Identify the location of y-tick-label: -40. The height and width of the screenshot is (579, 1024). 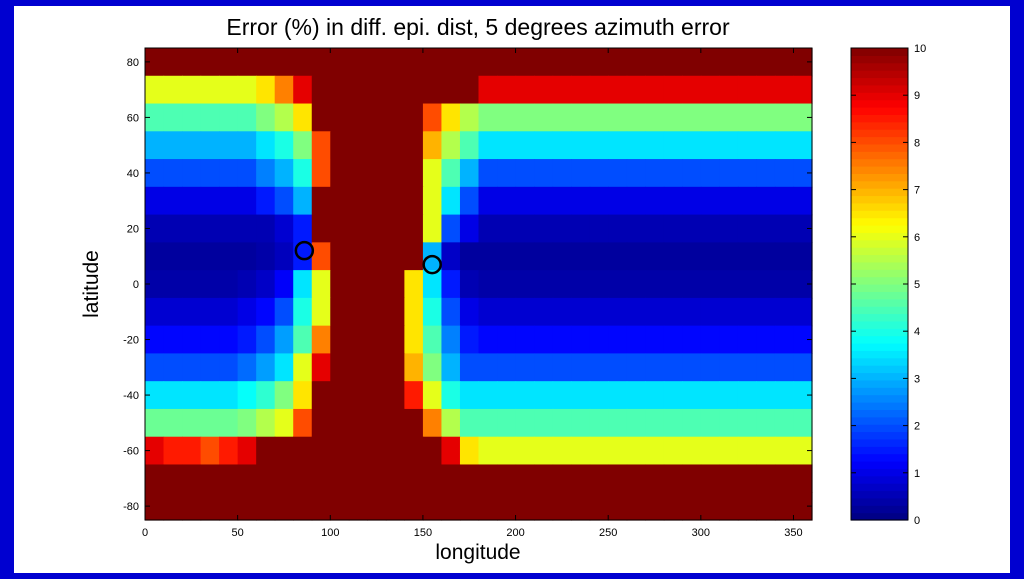
(131, 396).